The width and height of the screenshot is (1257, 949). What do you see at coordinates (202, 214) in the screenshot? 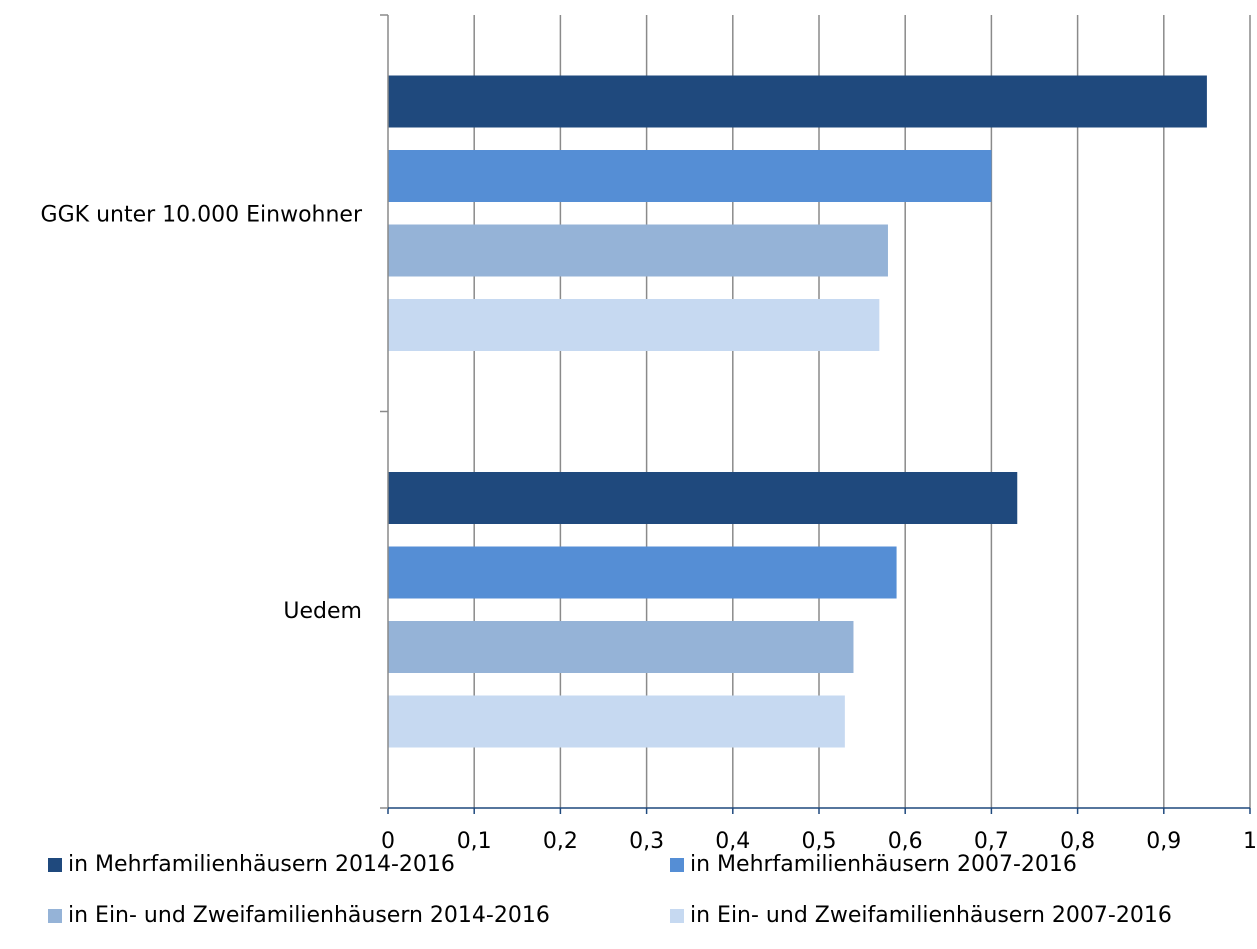
I see `category-label: GGK unter 10.000 Einwohner` at bounding box center [202, 214].